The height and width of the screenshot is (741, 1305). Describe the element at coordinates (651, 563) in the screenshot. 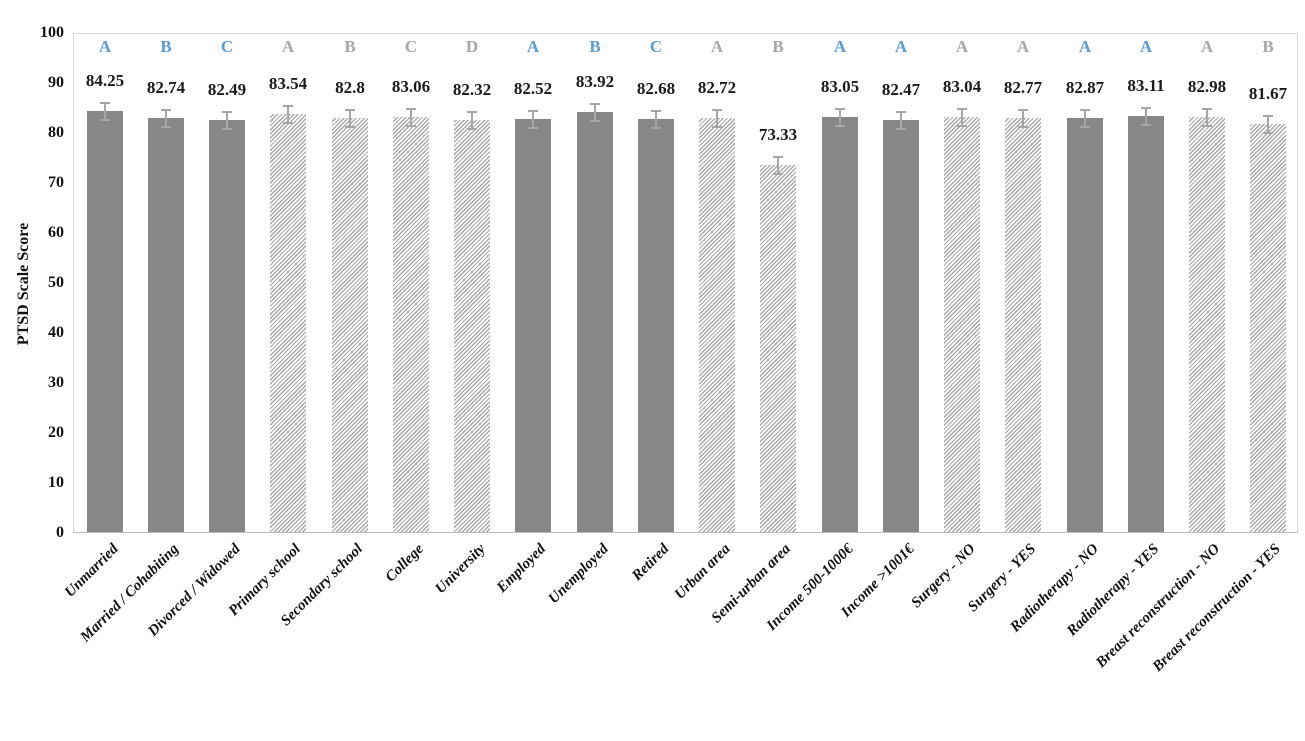

I see `x-axis-label-retired: Retired` at that location.